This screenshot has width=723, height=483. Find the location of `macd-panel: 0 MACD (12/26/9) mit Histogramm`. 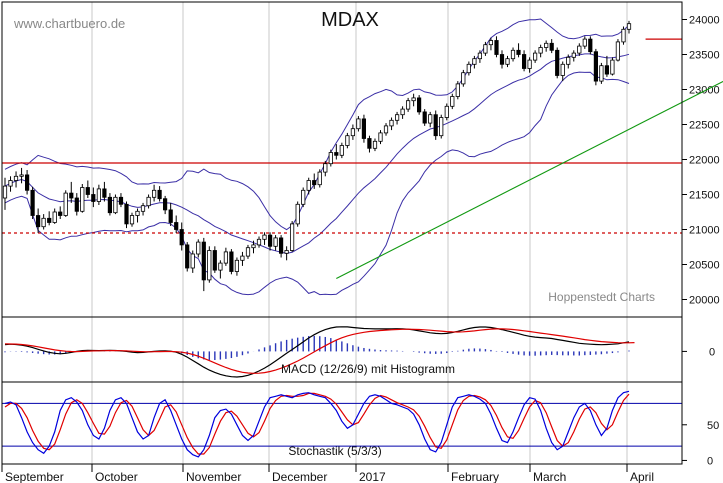

macd-panel: 0 MACD (12/26/9) mit Histogramm is located at coordinates (359, 352).